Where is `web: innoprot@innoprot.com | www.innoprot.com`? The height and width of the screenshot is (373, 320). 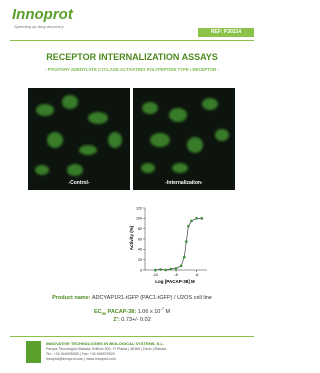 web: innoprot@innoprot.com | www.innoprot.com is located at coordinates (81, 359).